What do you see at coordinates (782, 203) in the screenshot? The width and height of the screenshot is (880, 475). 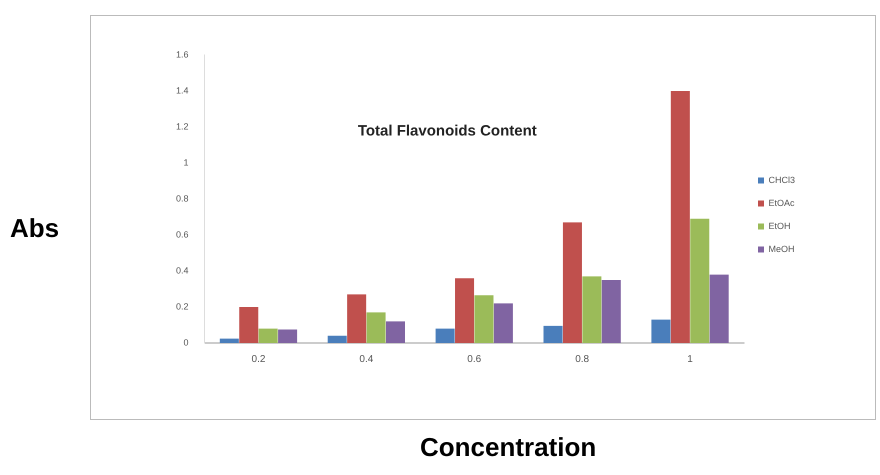 I see `legend-label: EtOAc` at bounding box center [782, 203].